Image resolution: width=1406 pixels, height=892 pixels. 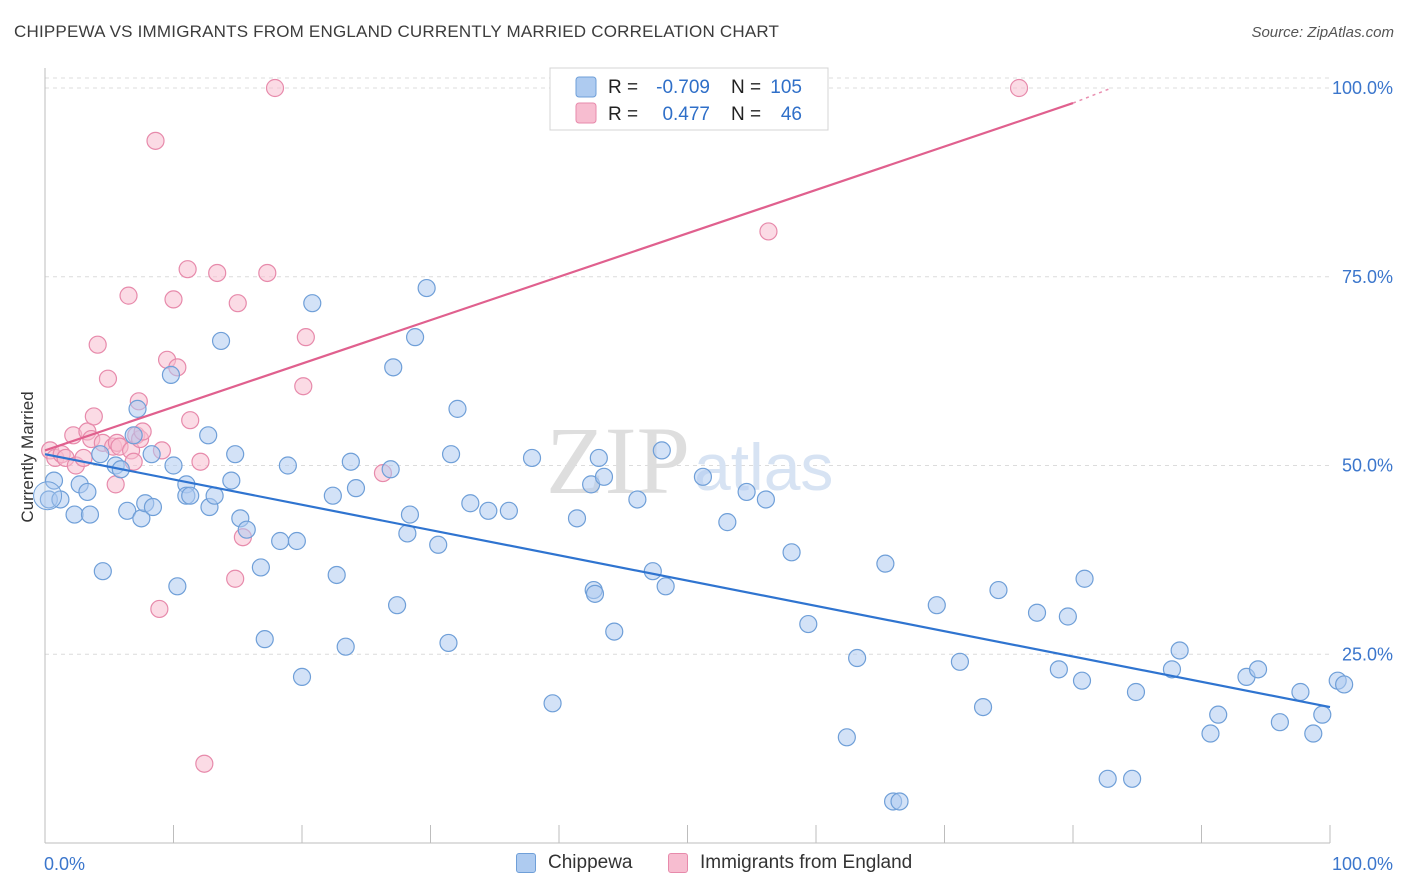 I want to click on legend-r-label-chippewa: R =, so click(x=623, y=87).